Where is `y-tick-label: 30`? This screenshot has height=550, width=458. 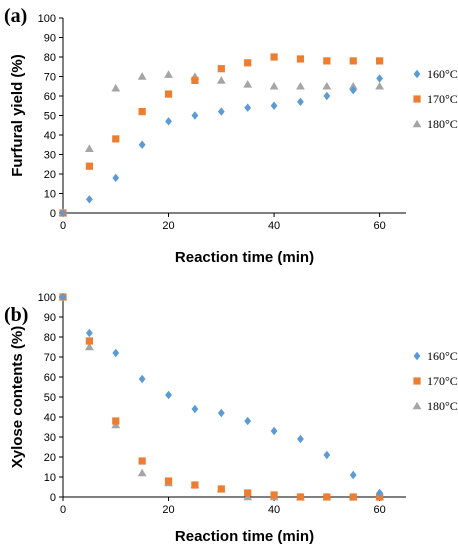
y-tick-label: 30 is located at coordinates (50, 156).